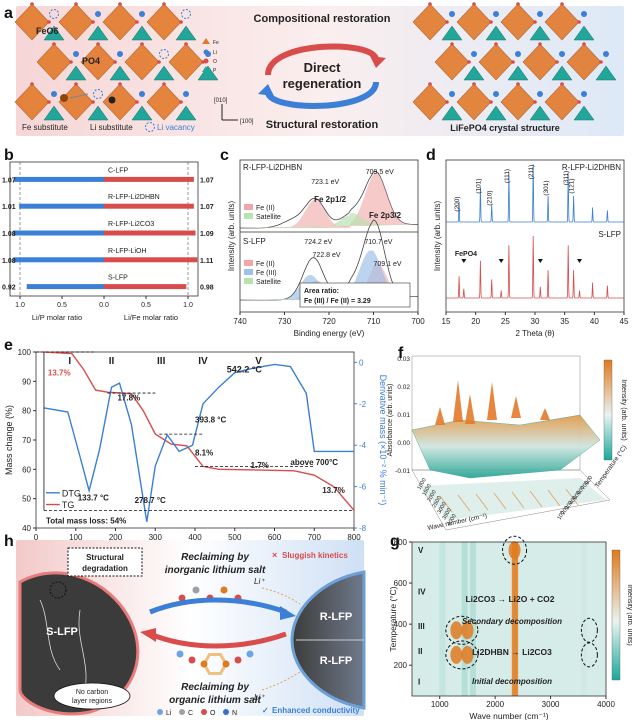 The image size is (632, 720). I want to click on reaction-label: Li2CO3 → Li2O + CO2, so click(509, 599).